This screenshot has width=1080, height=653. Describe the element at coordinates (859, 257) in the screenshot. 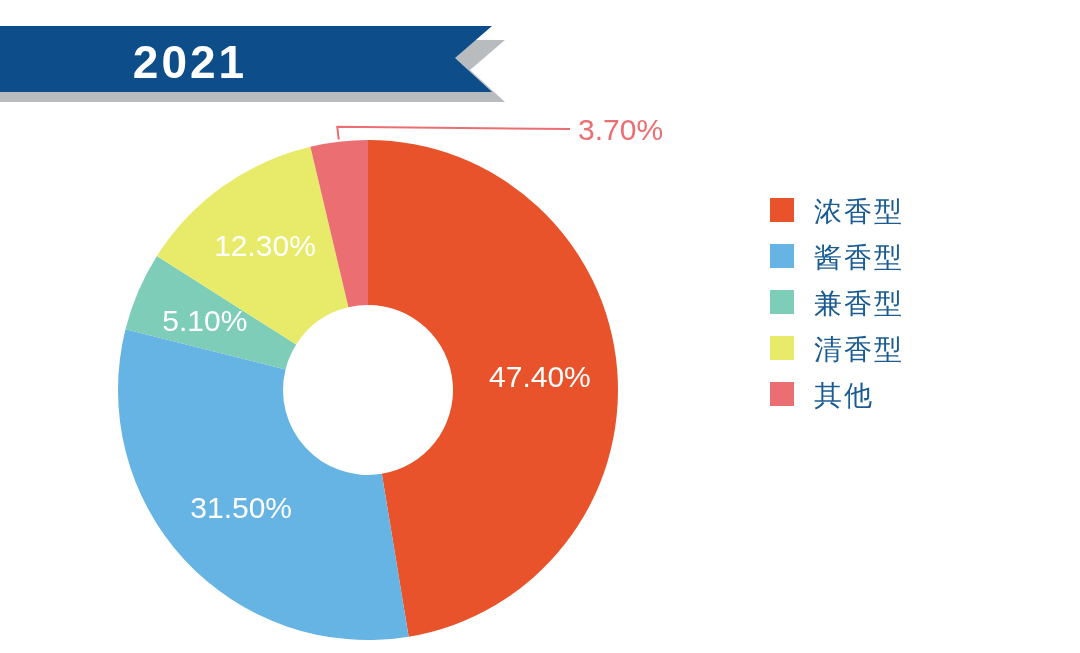

I see `legend-label: 酱香型` at that location.